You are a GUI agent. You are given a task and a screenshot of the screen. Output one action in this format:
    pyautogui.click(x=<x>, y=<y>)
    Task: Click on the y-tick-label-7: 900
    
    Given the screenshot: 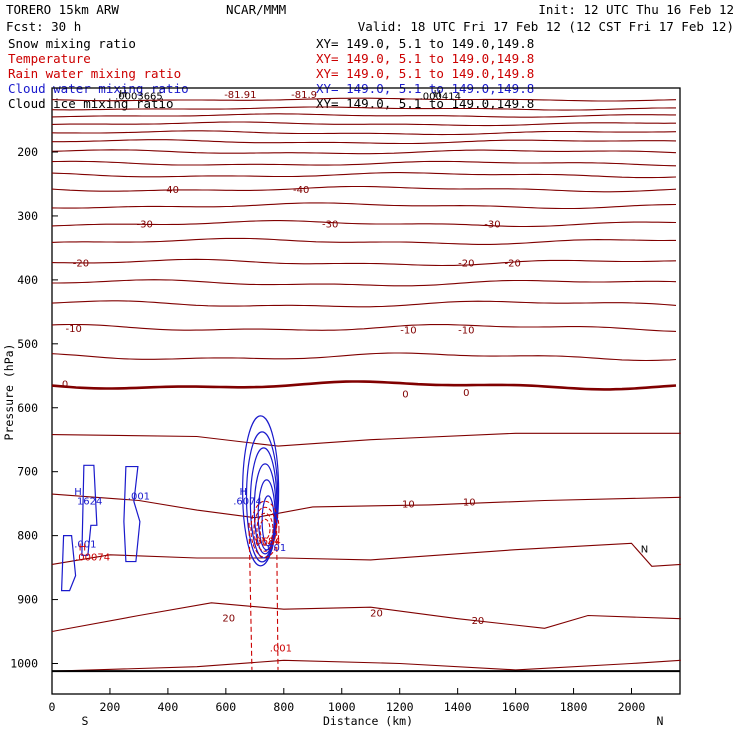 What is the action you would take?
    pyautogui.click(x=27, y=600)
    